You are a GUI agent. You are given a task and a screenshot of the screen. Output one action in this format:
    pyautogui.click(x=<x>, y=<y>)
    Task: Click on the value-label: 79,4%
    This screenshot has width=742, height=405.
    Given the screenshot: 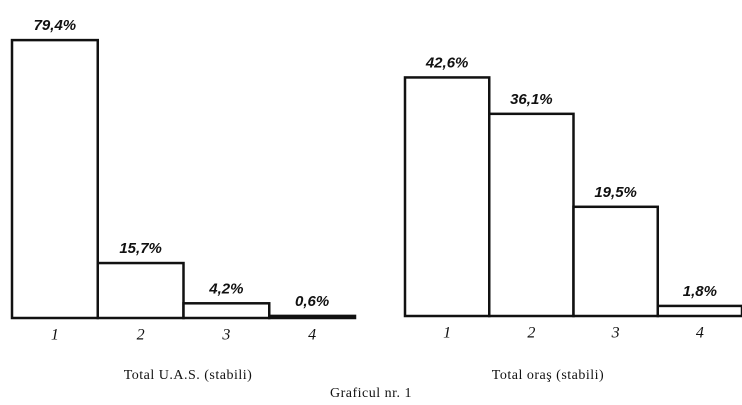 What is the action you would take?
    pyautogui.click(x=55, y=25)
    